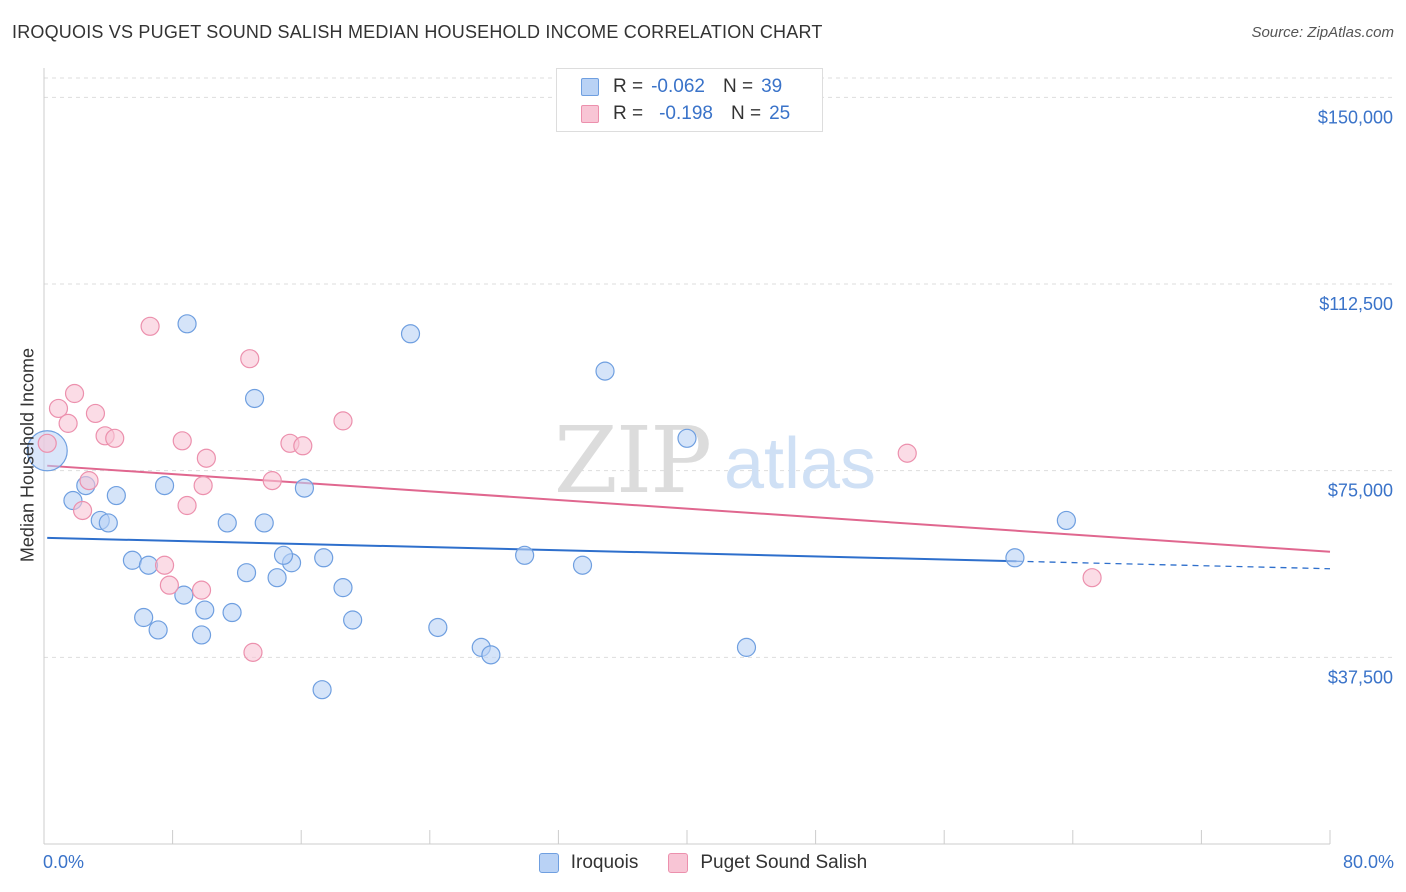  Describe the element at coordinates (1322, 32) in the screenshot. I see `chart-source: Source: ZipAtlas.com` at that location.